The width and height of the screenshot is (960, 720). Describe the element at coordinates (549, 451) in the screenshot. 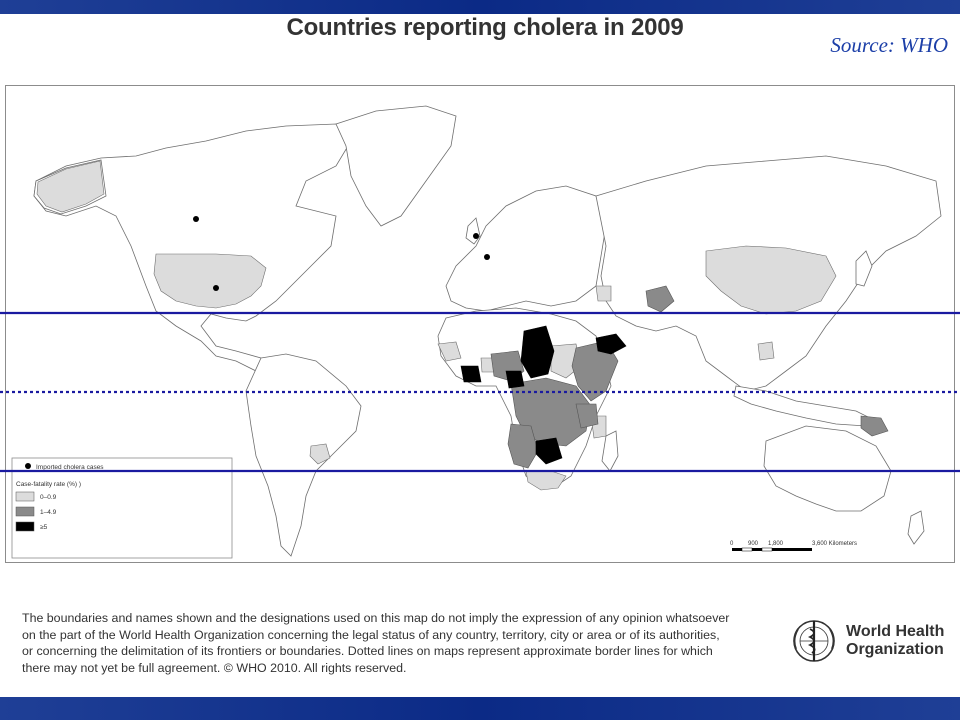

I see `zimbabwe-cfr-region` at that location.